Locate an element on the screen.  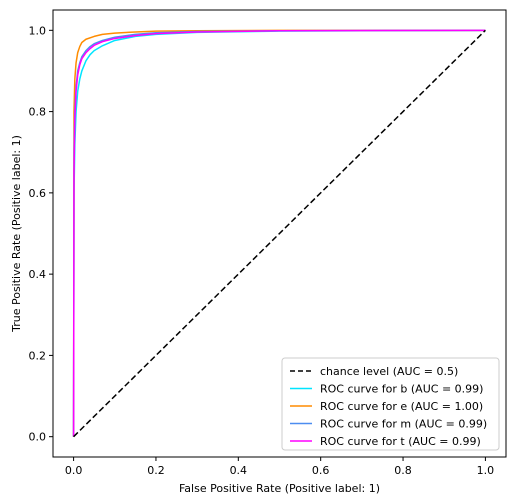
y-tick-label: 0.4 is located at coordinates (38, 274).